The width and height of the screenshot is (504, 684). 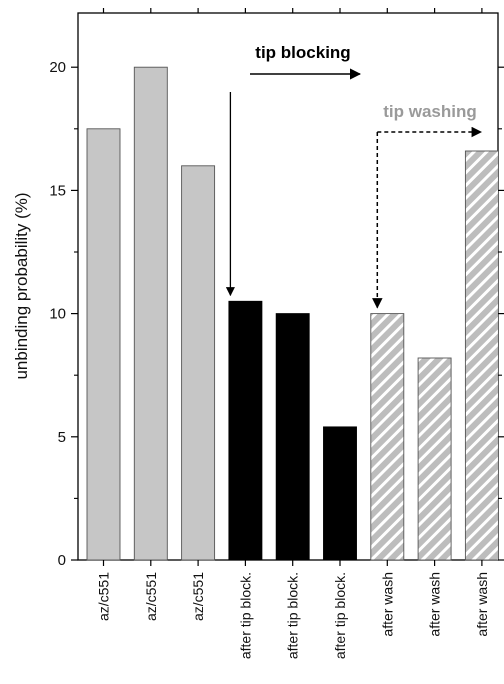 I want to click on y-tick-label: 5, so click(x=62, y=437).